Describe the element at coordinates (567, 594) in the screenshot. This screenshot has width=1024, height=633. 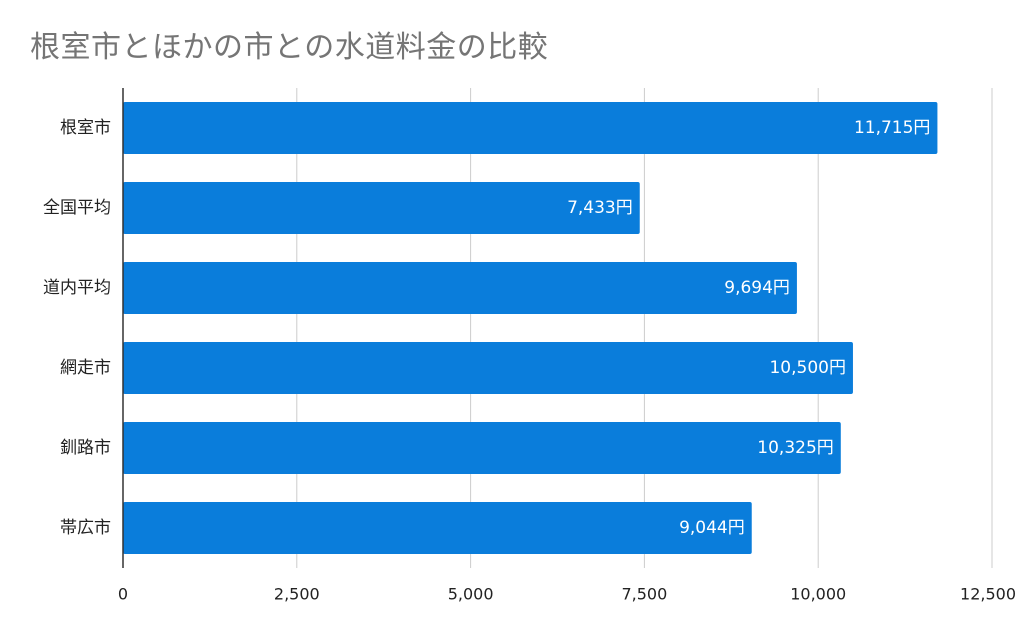
I see `x-tick-labels: 0 2,500 5,000 7,500 10,000 12,500` at that location.